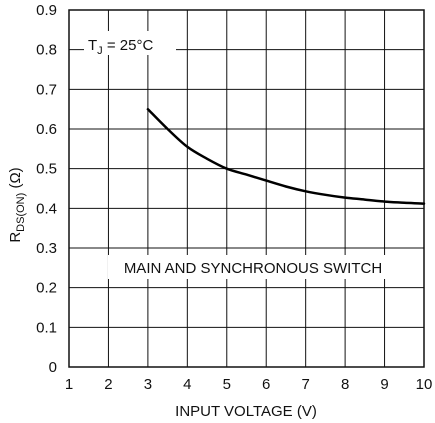 This screenshot has width=435, height=423. I want to click on y-tick-label: 0.8, so click(46, 50).